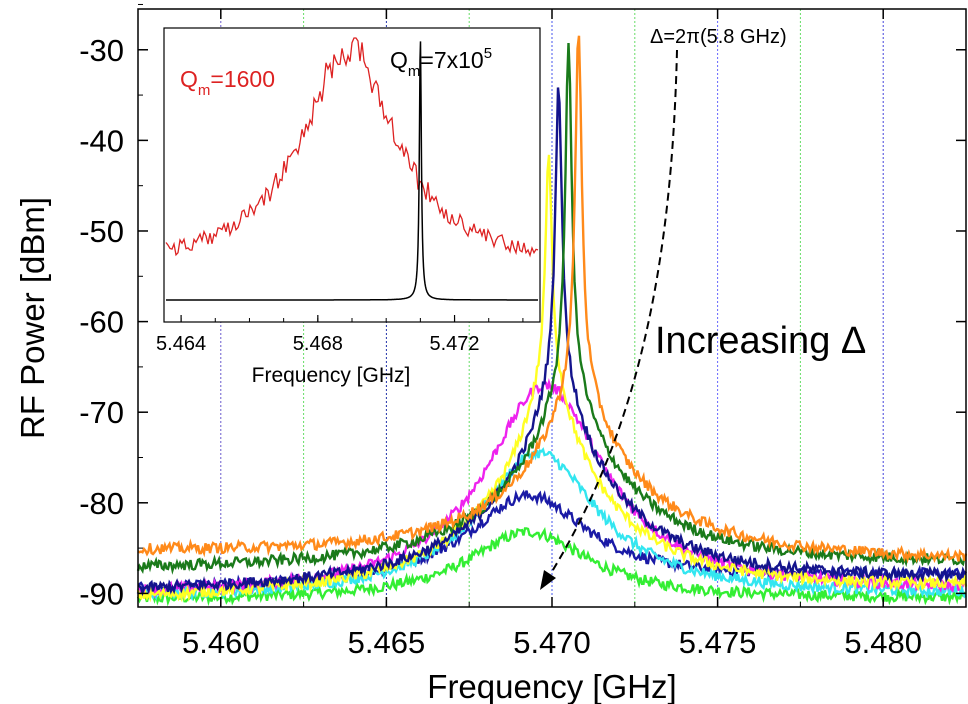 The width and height of the screenshot is (968, 704). What do you see at coordinates (352, 147) in the screenshot?
I see `inset-red-line` at bounding box center [352, 147].